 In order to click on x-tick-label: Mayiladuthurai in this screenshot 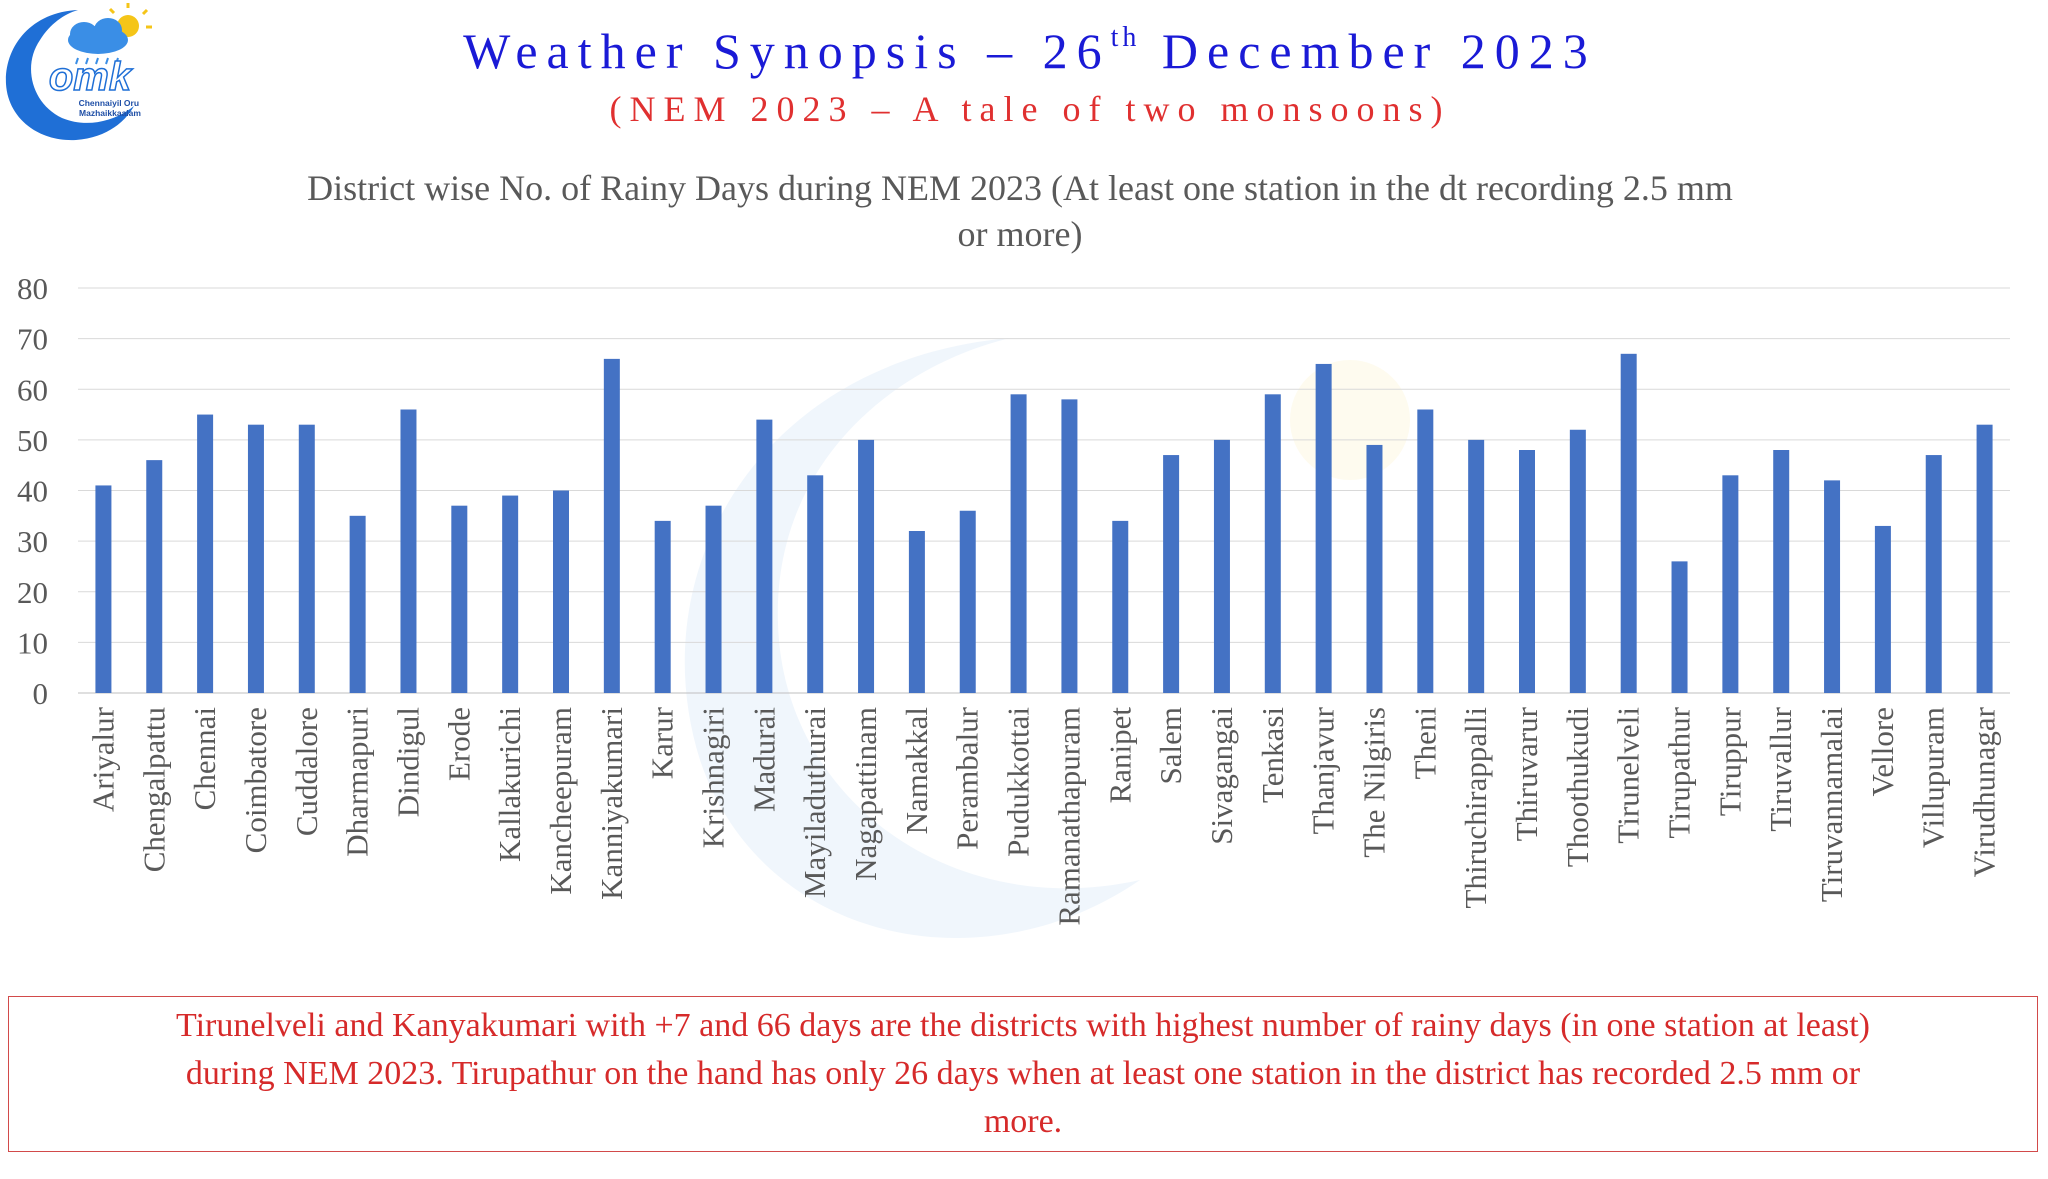, I will do `click(814, 803)`.